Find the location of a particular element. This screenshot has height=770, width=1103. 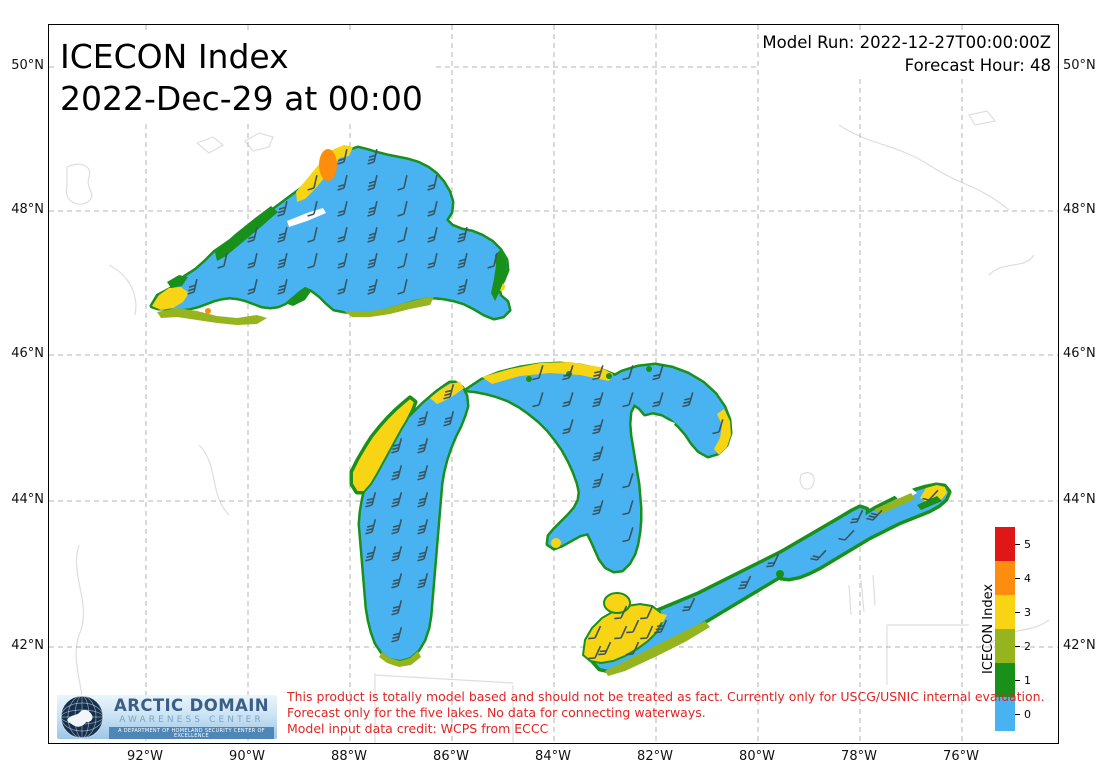

lat-label-left-2: 46°N is located at coordinates (27, 353).